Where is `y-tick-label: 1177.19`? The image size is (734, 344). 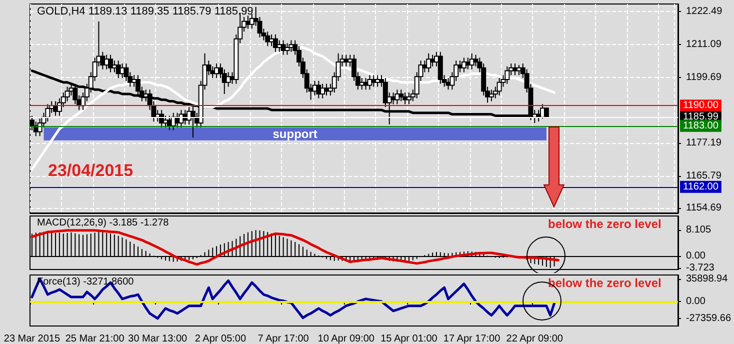 y-tick-label: 1177.19 is located at coordinates (704, 142).